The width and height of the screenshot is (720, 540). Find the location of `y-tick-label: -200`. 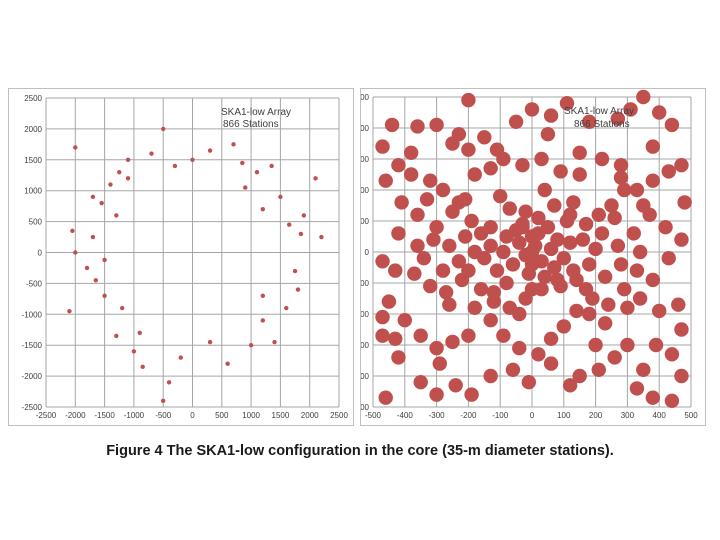

y-tick-label: -200 is located at coordinates (365, 314).